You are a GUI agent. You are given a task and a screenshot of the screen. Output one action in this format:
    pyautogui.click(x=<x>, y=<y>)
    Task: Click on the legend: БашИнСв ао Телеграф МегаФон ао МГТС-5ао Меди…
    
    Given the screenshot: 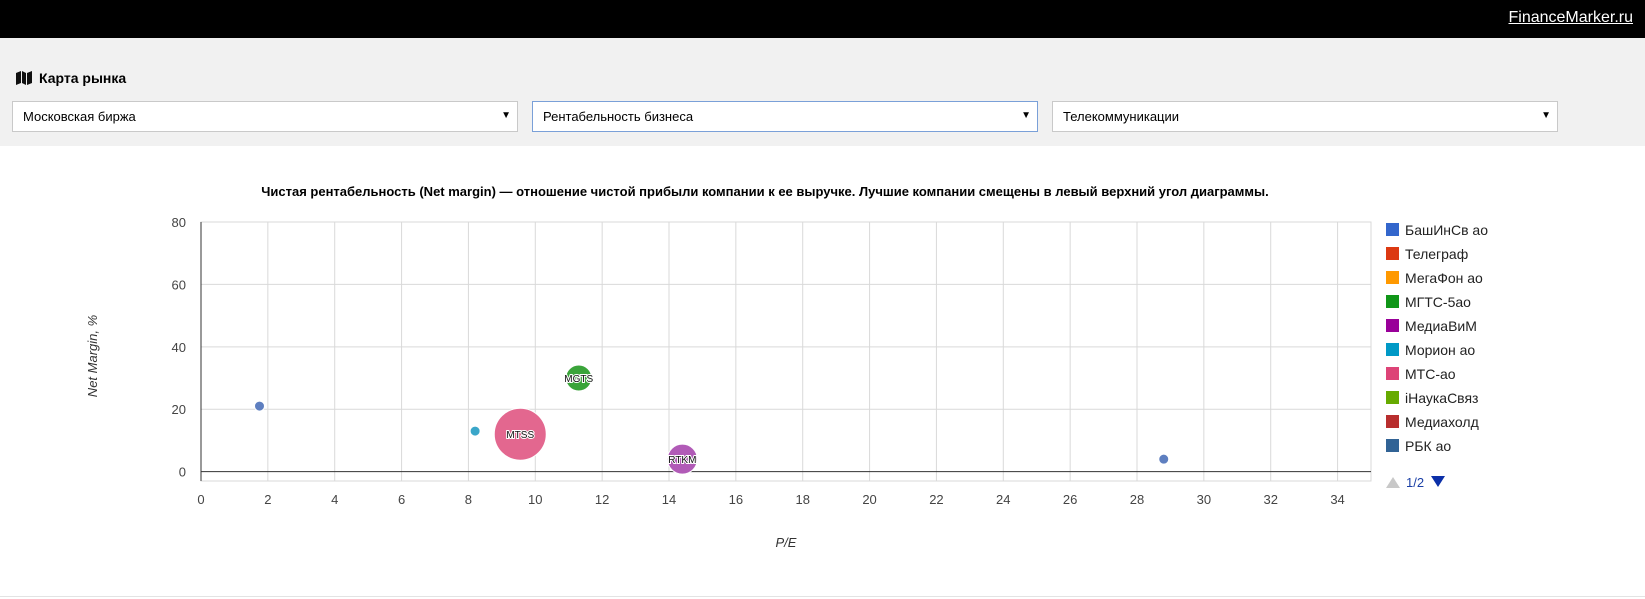 What is the action you would take?
    pyautogui.click(x=1437, y=338)
    